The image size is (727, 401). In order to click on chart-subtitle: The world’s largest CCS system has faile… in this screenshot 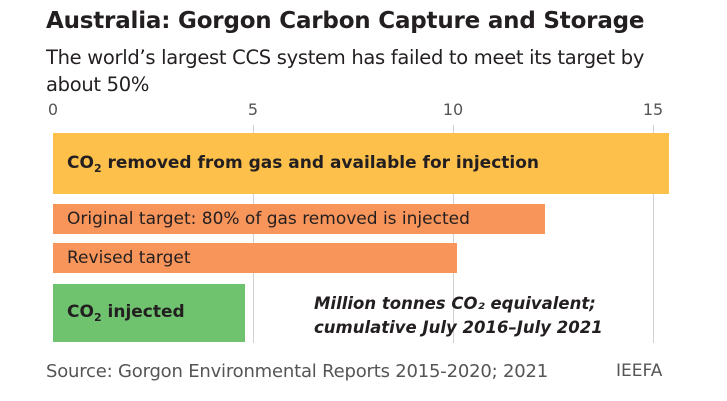, I will do `click(345, 71)`.